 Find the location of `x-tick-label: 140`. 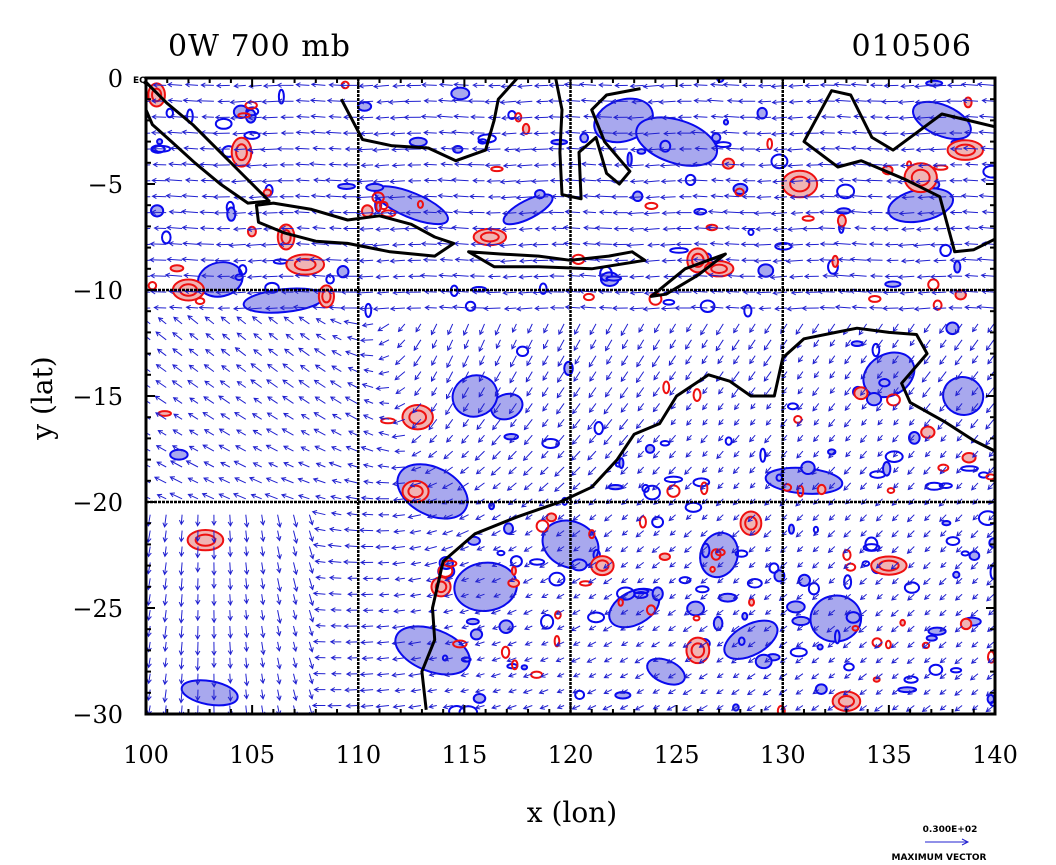

x-tick-label: 140 is located at coordinates (995, 755).